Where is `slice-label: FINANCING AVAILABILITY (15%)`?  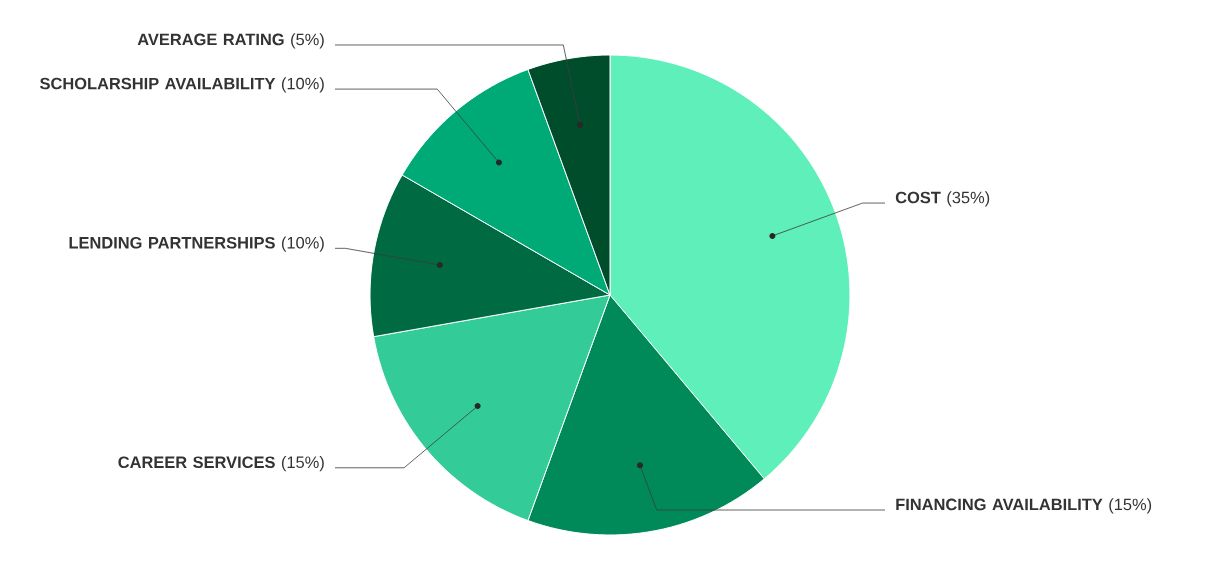
slice-label: FINANCING AVAILABILITY (15%) is located at coordinates (1024, 506).